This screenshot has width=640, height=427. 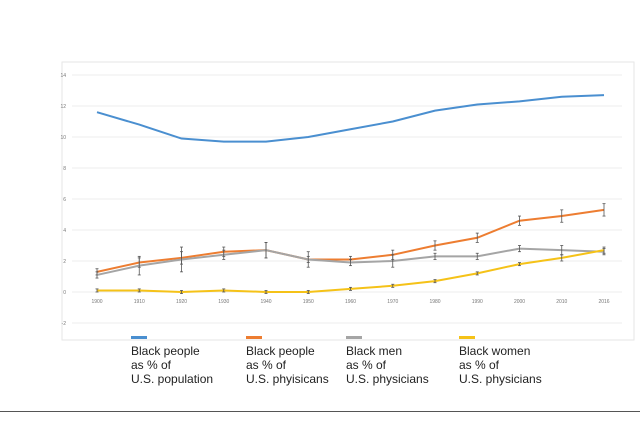 What do you see at coordinates (495, 351) in the screenshot?
I see `legend-label: Black women` at bounding box center [495, 351].